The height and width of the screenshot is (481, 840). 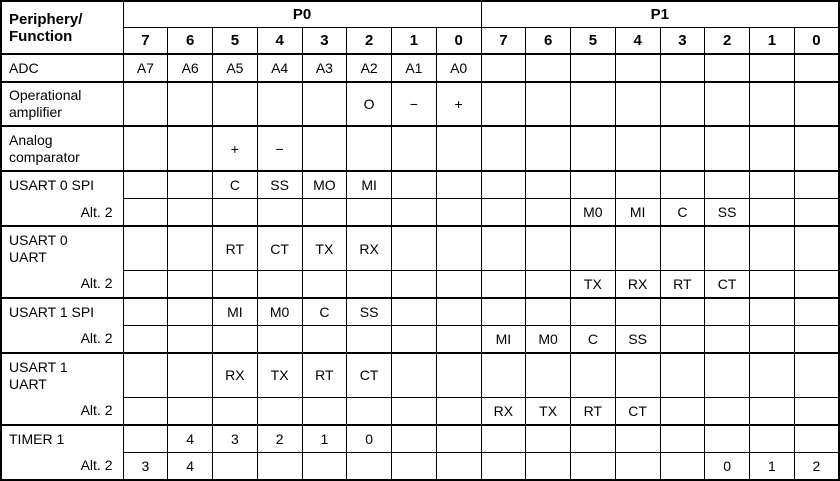 I want to click on pin-cell: M0, so click(x=548, y=339).